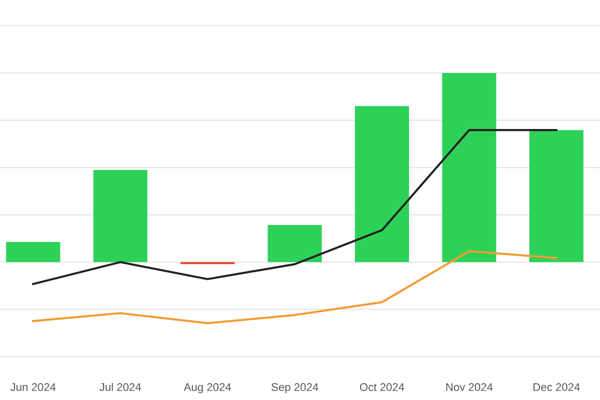  Describe the element at coordinates (208, 388) in the screenshot. I see `x-tick-label: Aug 2024` at that location.